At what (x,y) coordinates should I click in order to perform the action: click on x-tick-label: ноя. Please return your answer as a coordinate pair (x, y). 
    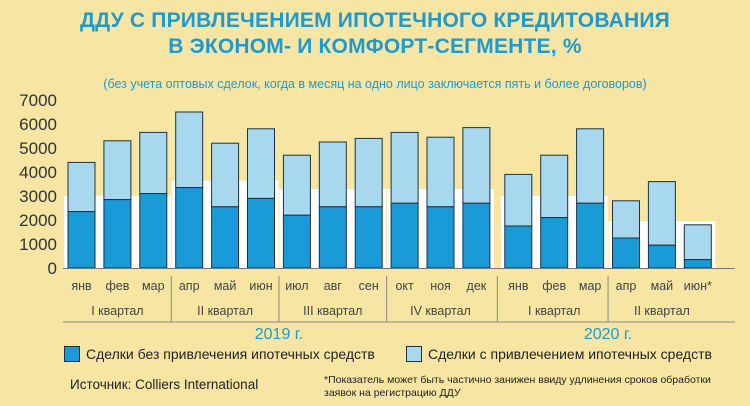
    Looking at the image, I should click on (440, 286).